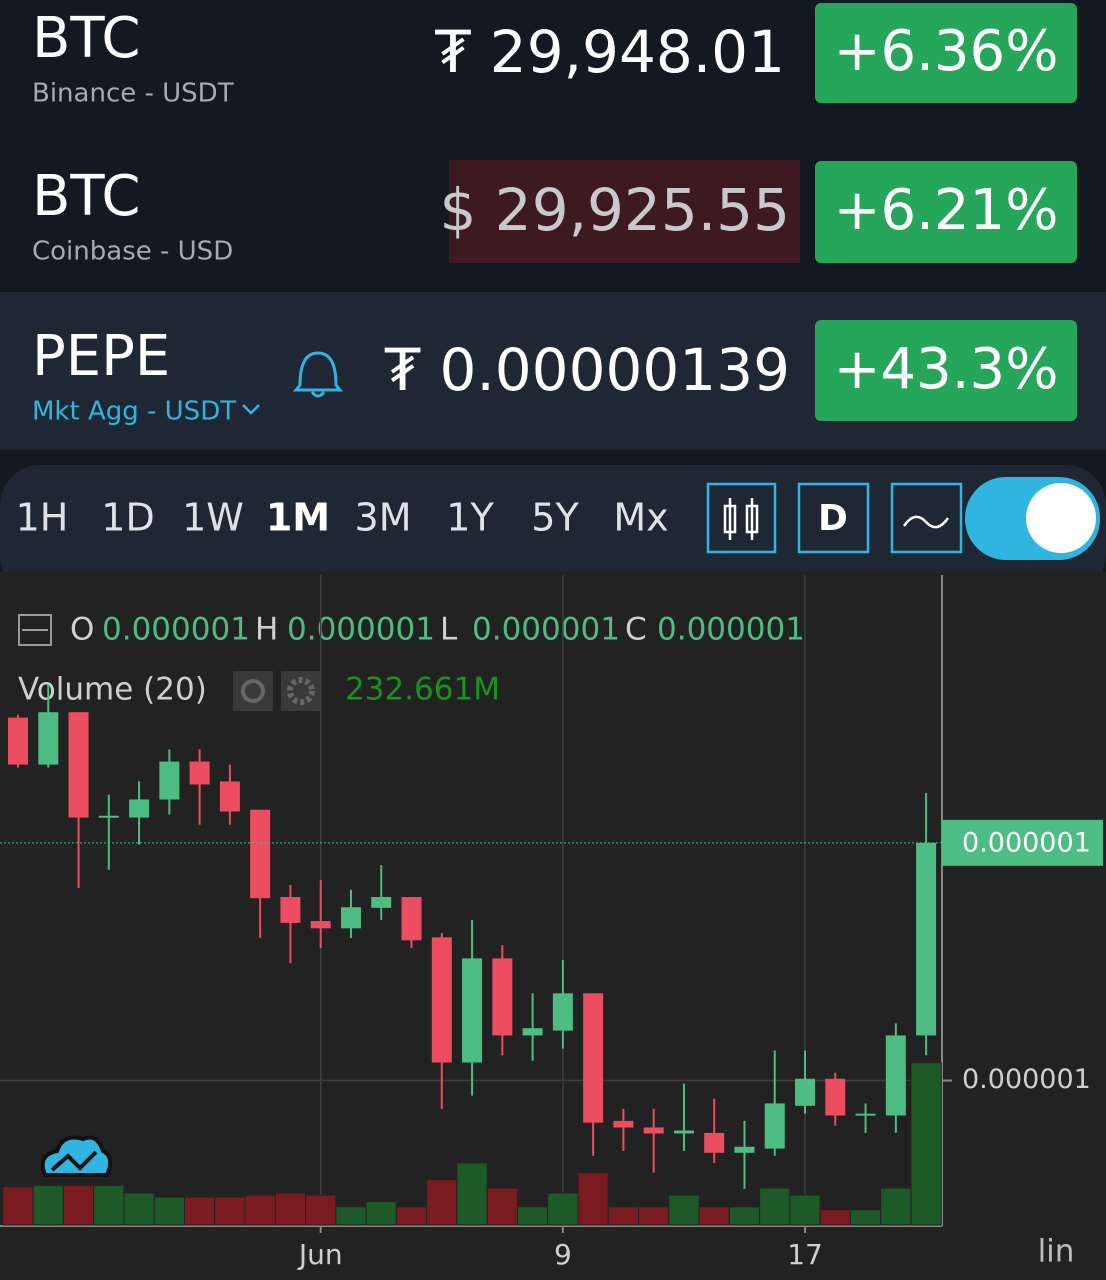 The image size is (1106, 1280). What do you see at coordinates (587, 370) in the screenshot?
I see `price: ₮ 0.00000139` at bounding box center [587, 370].